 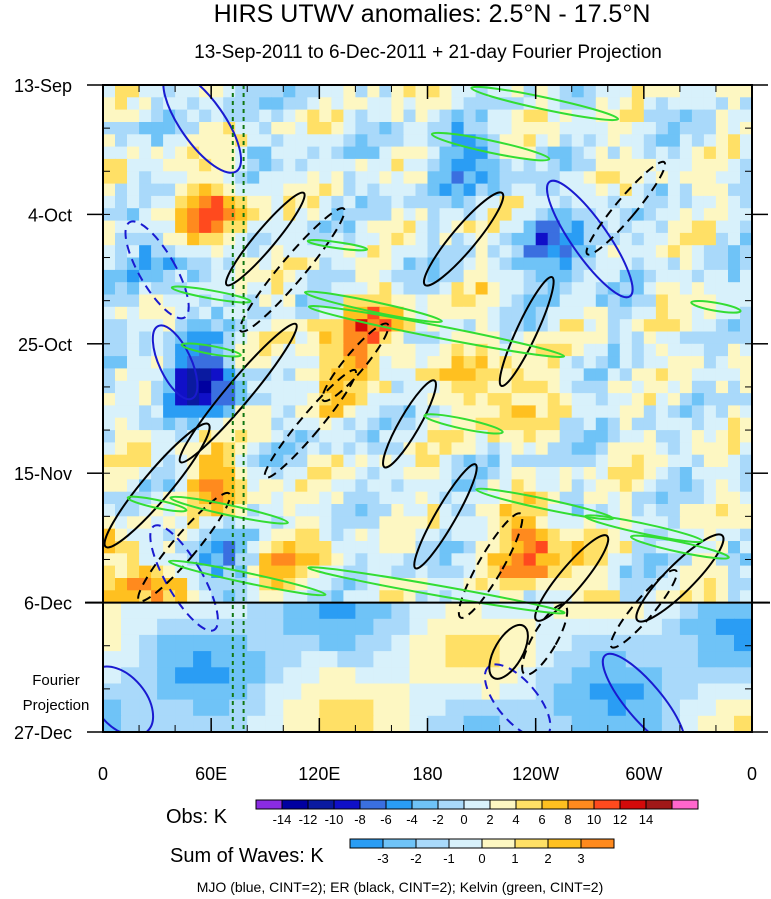 I want to click on mjo-contour, so click(x=590, y=239).